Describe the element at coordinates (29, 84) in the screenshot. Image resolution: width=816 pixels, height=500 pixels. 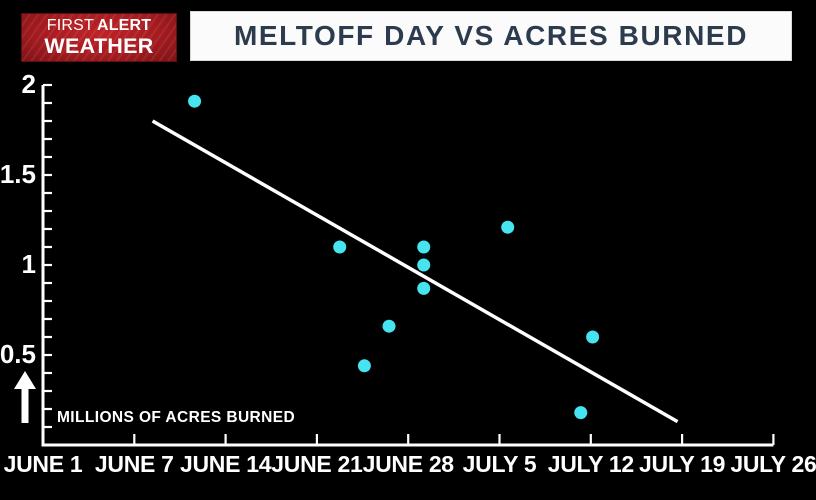
I see `y-tick-label: 2` at that location.